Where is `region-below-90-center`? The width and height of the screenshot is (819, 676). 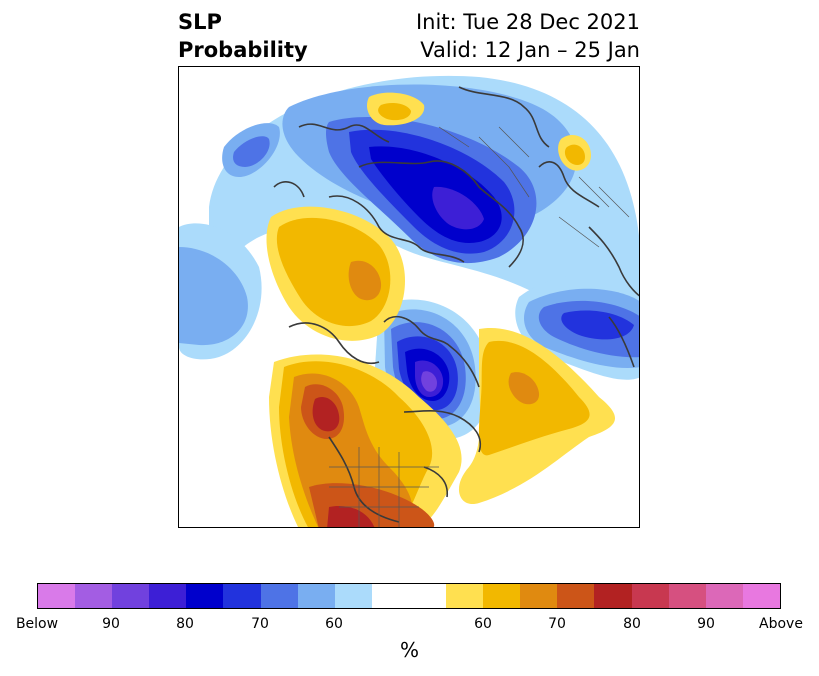 region-below-90-center is located at coordinates (429, 381).